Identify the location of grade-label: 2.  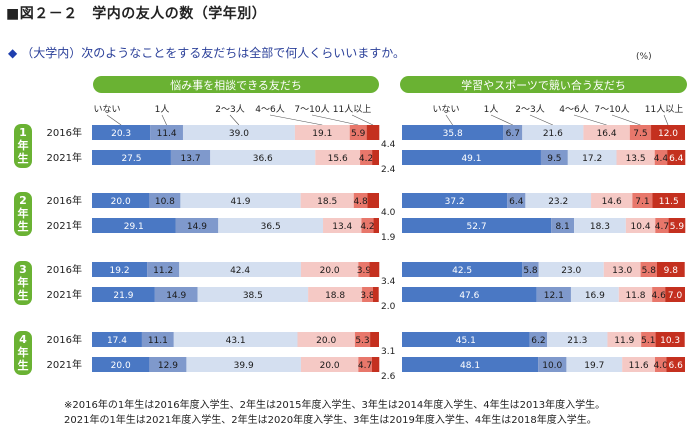
(23, 200).